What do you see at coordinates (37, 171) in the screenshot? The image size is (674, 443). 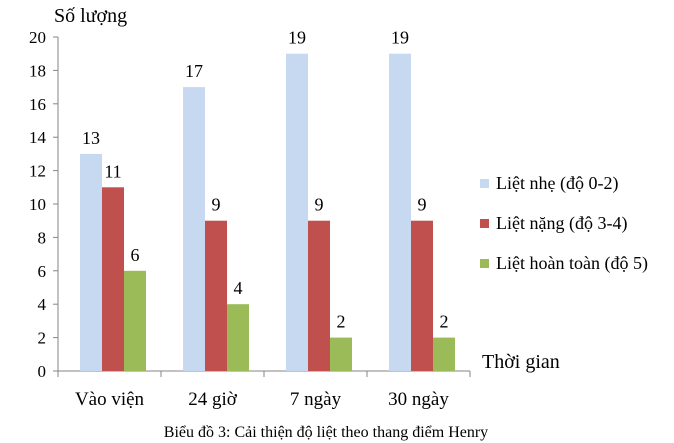 I see `y-tick-label: 12` at bounding box center [37, 171].